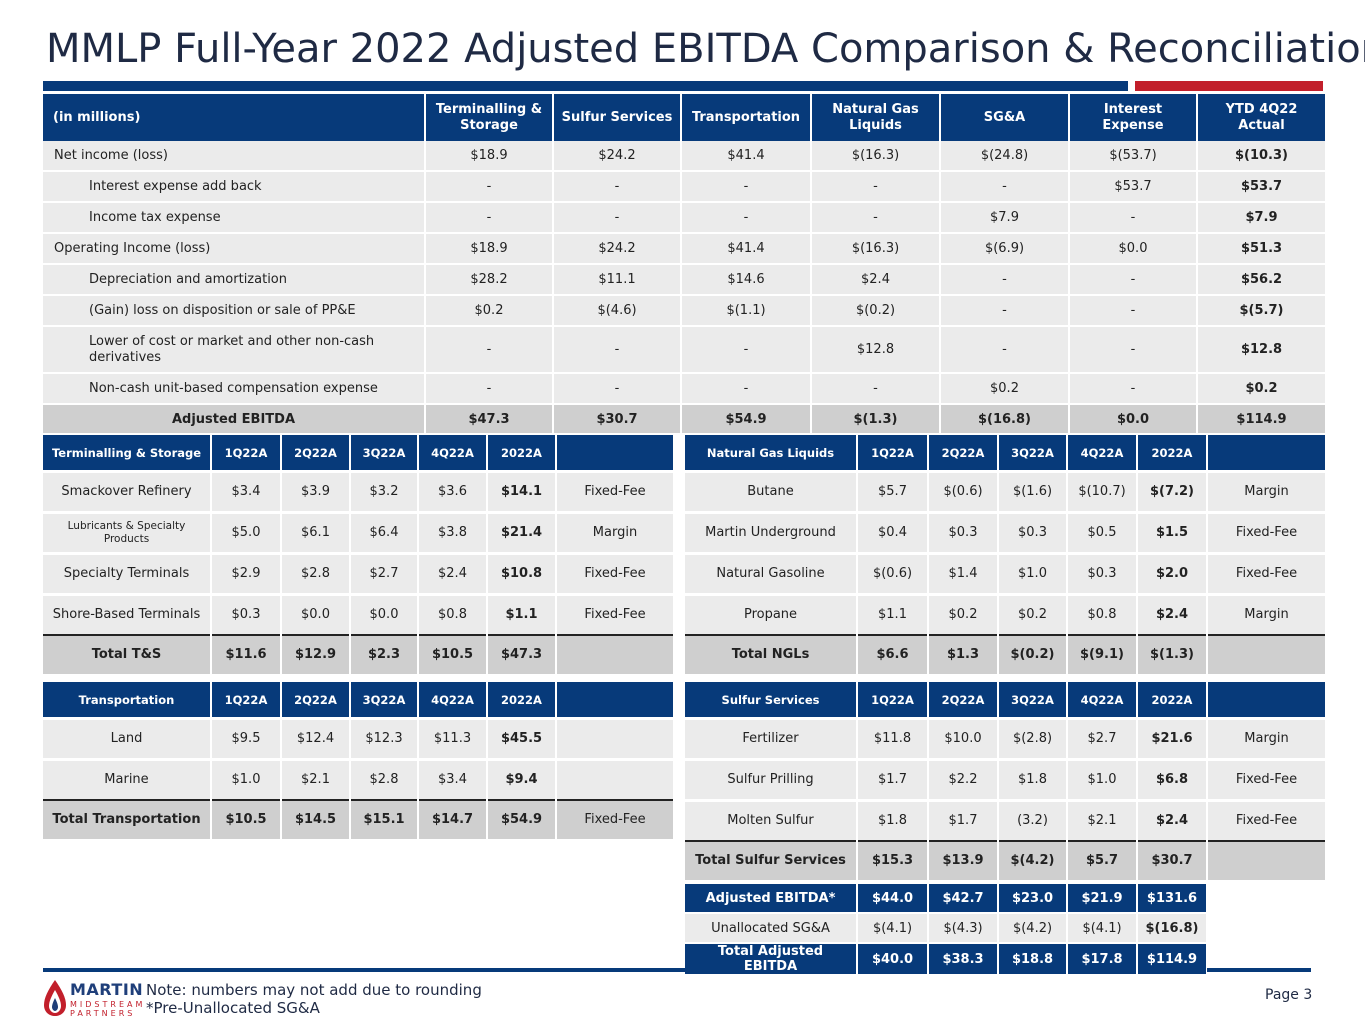 This screenshot has width=1365, height=1024. What do you see at coordinates (316, 819) in the screenshot?
I see `table-cell: $14.5` at bounding box center [316, 819].